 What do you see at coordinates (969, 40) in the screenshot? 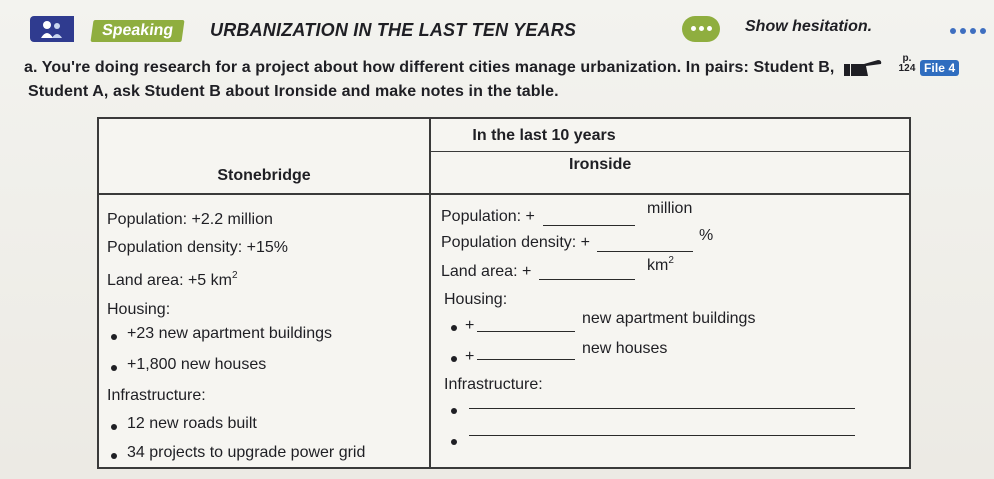
I see `decorative-dots` at bounding box center [969, 40].